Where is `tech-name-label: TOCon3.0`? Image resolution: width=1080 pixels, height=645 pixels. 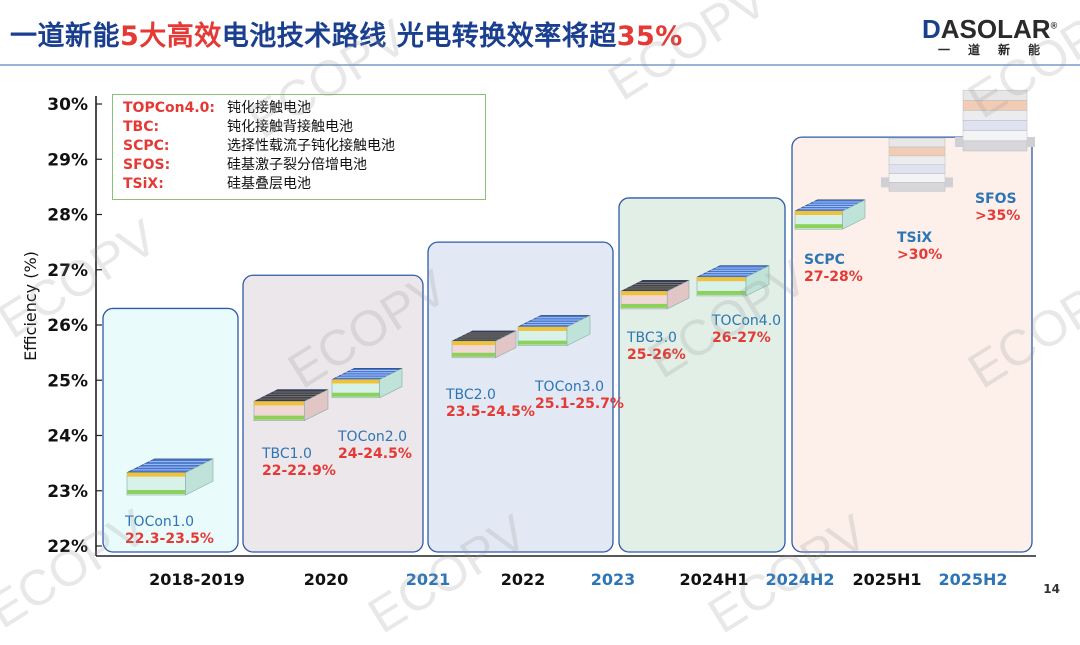
tech-name-label: TOCon3.0 is located at coordinates (569, 387).